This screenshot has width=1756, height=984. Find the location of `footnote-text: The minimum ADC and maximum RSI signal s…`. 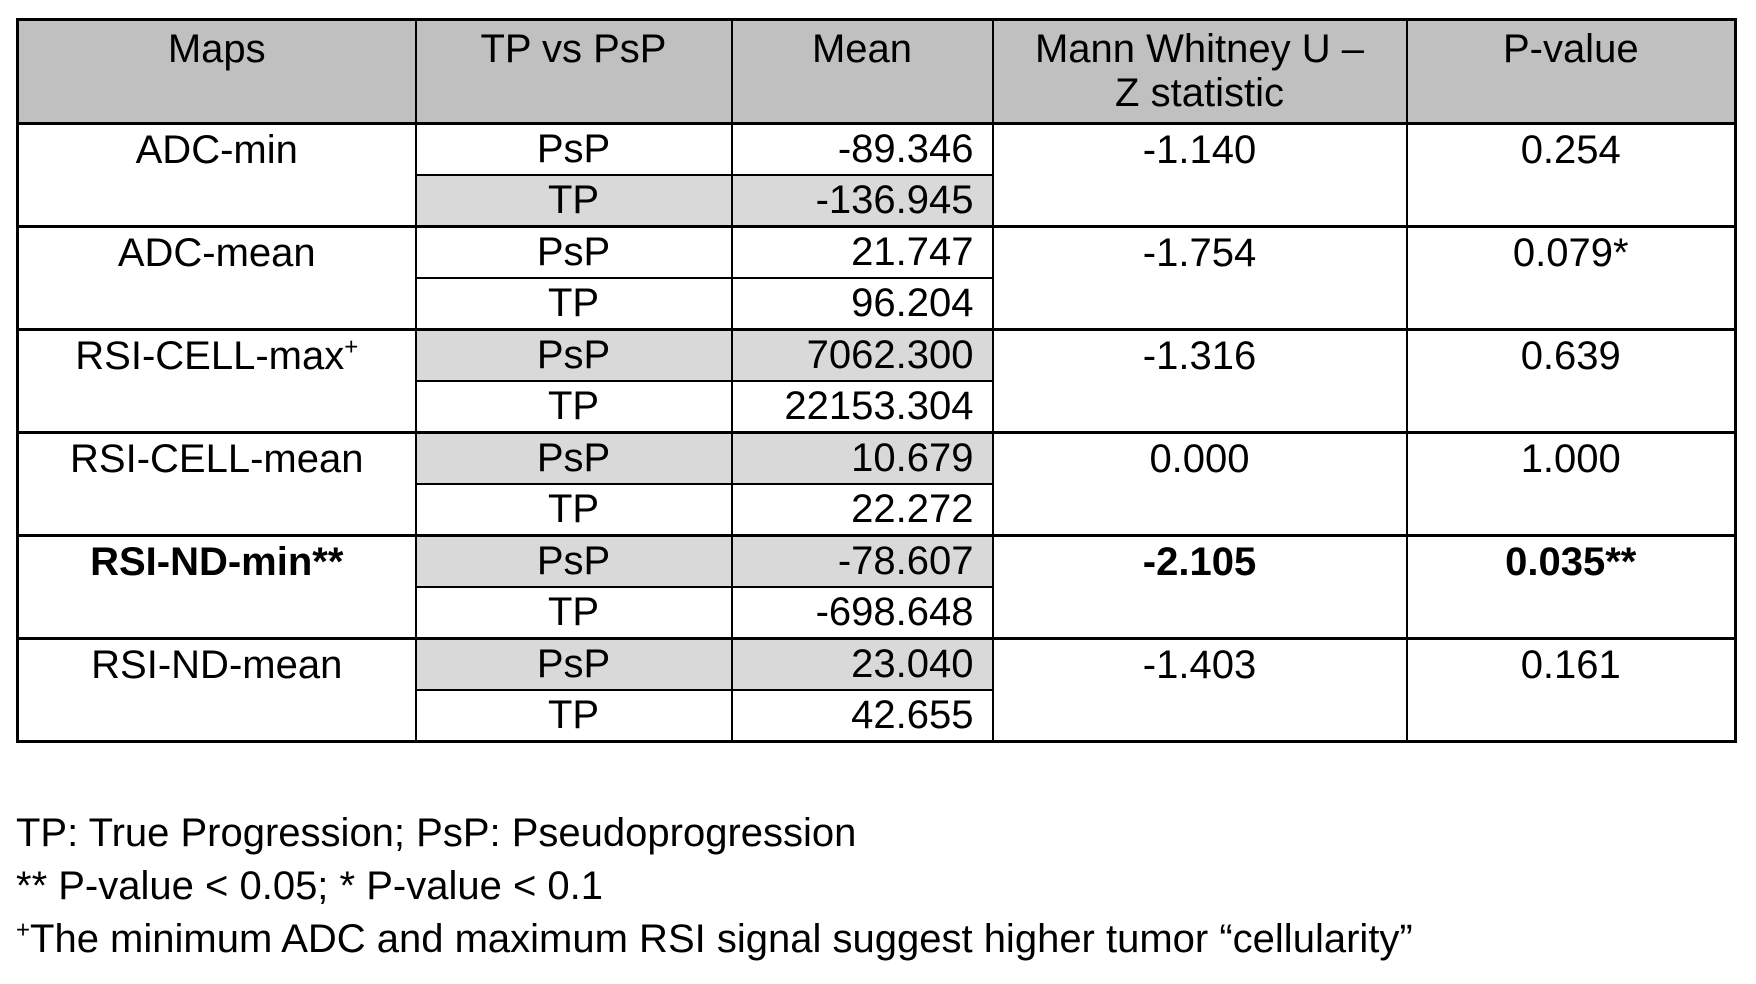

footnote-text: The minimum ADC and maximum RSI signal s… is located at coordinates (721, 939).